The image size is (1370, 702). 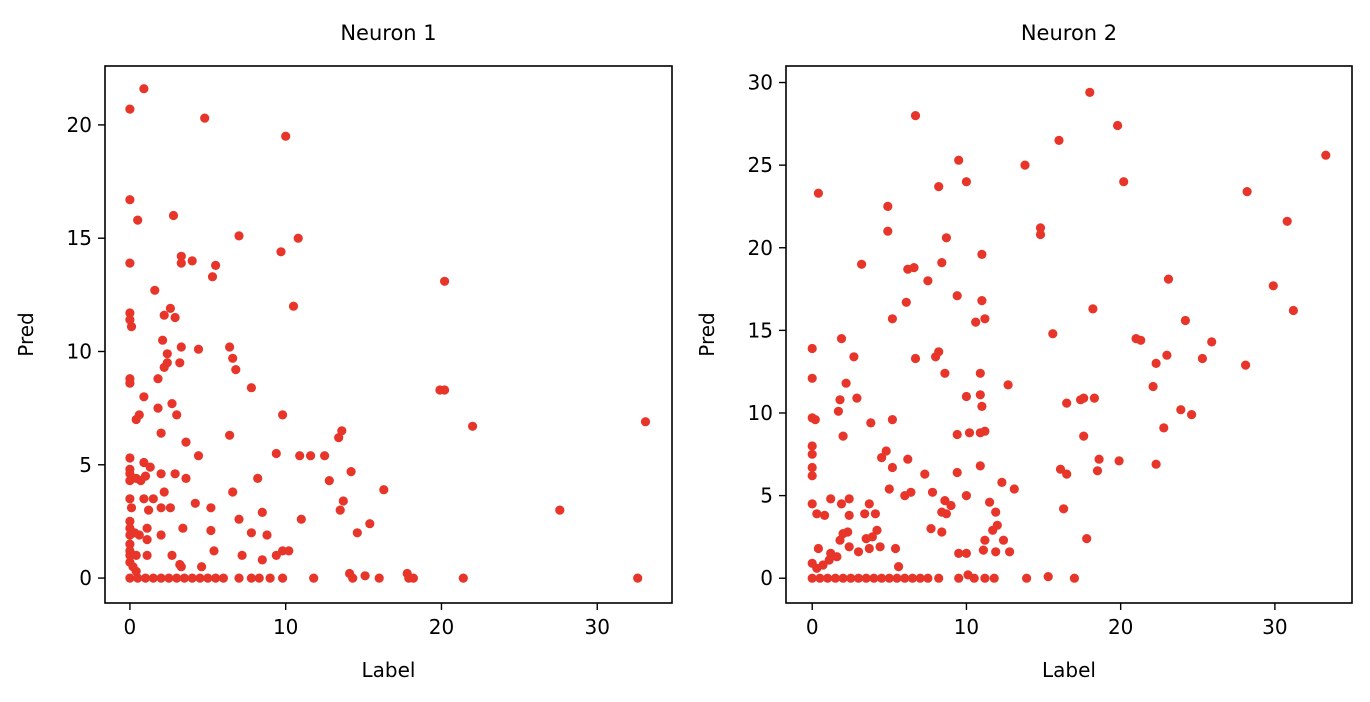 What do you see at coordinates (1274, 627) in the screenshot?
I see `x-tick-label: 30` at bounding box center [1274, 627].